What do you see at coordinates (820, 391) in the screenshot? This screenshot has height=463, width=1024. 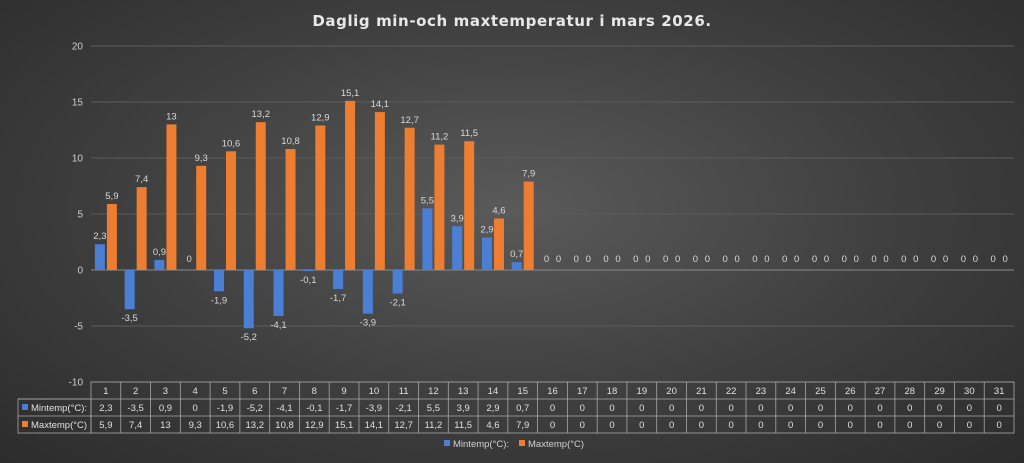 I see `table-category: 25` at bounding box center [820, 391].